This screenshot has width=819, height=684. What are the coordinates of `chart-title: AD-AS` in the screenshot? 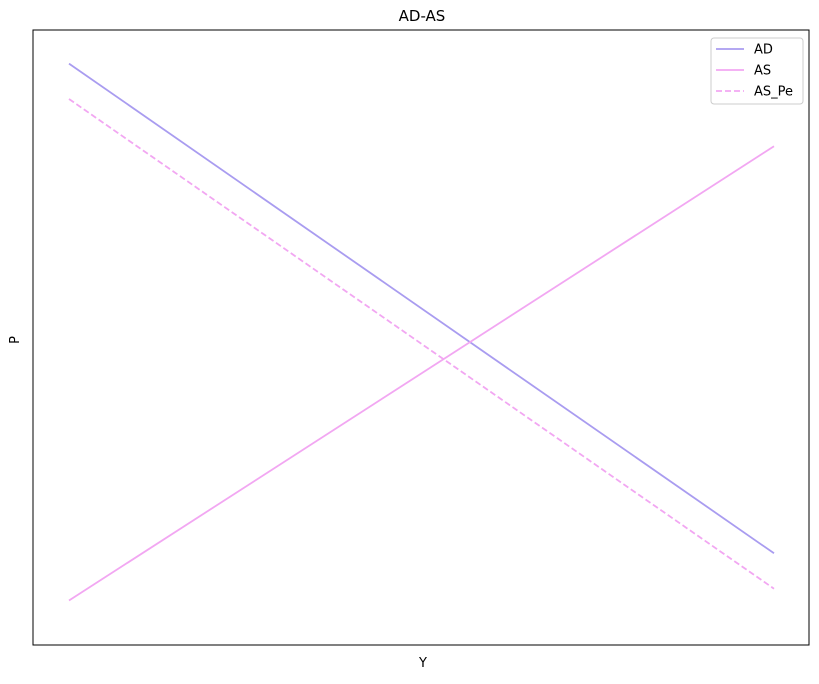 It's located at (422, 16).